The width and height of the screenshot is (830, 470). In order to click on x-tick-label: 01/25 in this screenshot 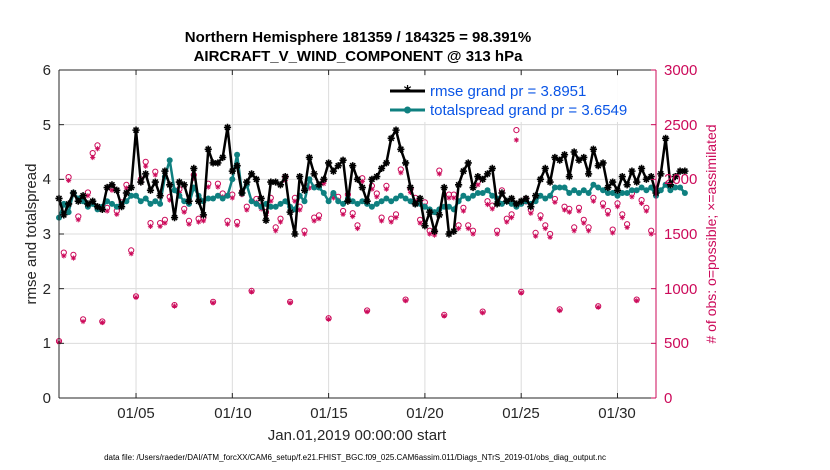, I will do `click(521, 413)`.